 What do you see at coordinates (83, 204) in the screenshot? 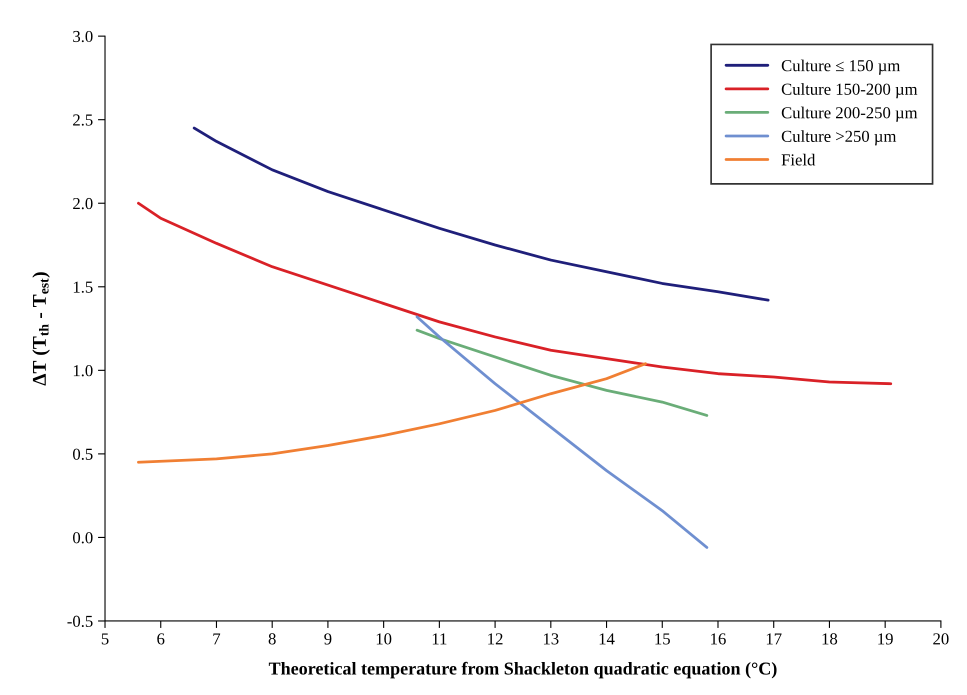
I see `y-tick-label: 2.0` at bounding box center [83, 204].